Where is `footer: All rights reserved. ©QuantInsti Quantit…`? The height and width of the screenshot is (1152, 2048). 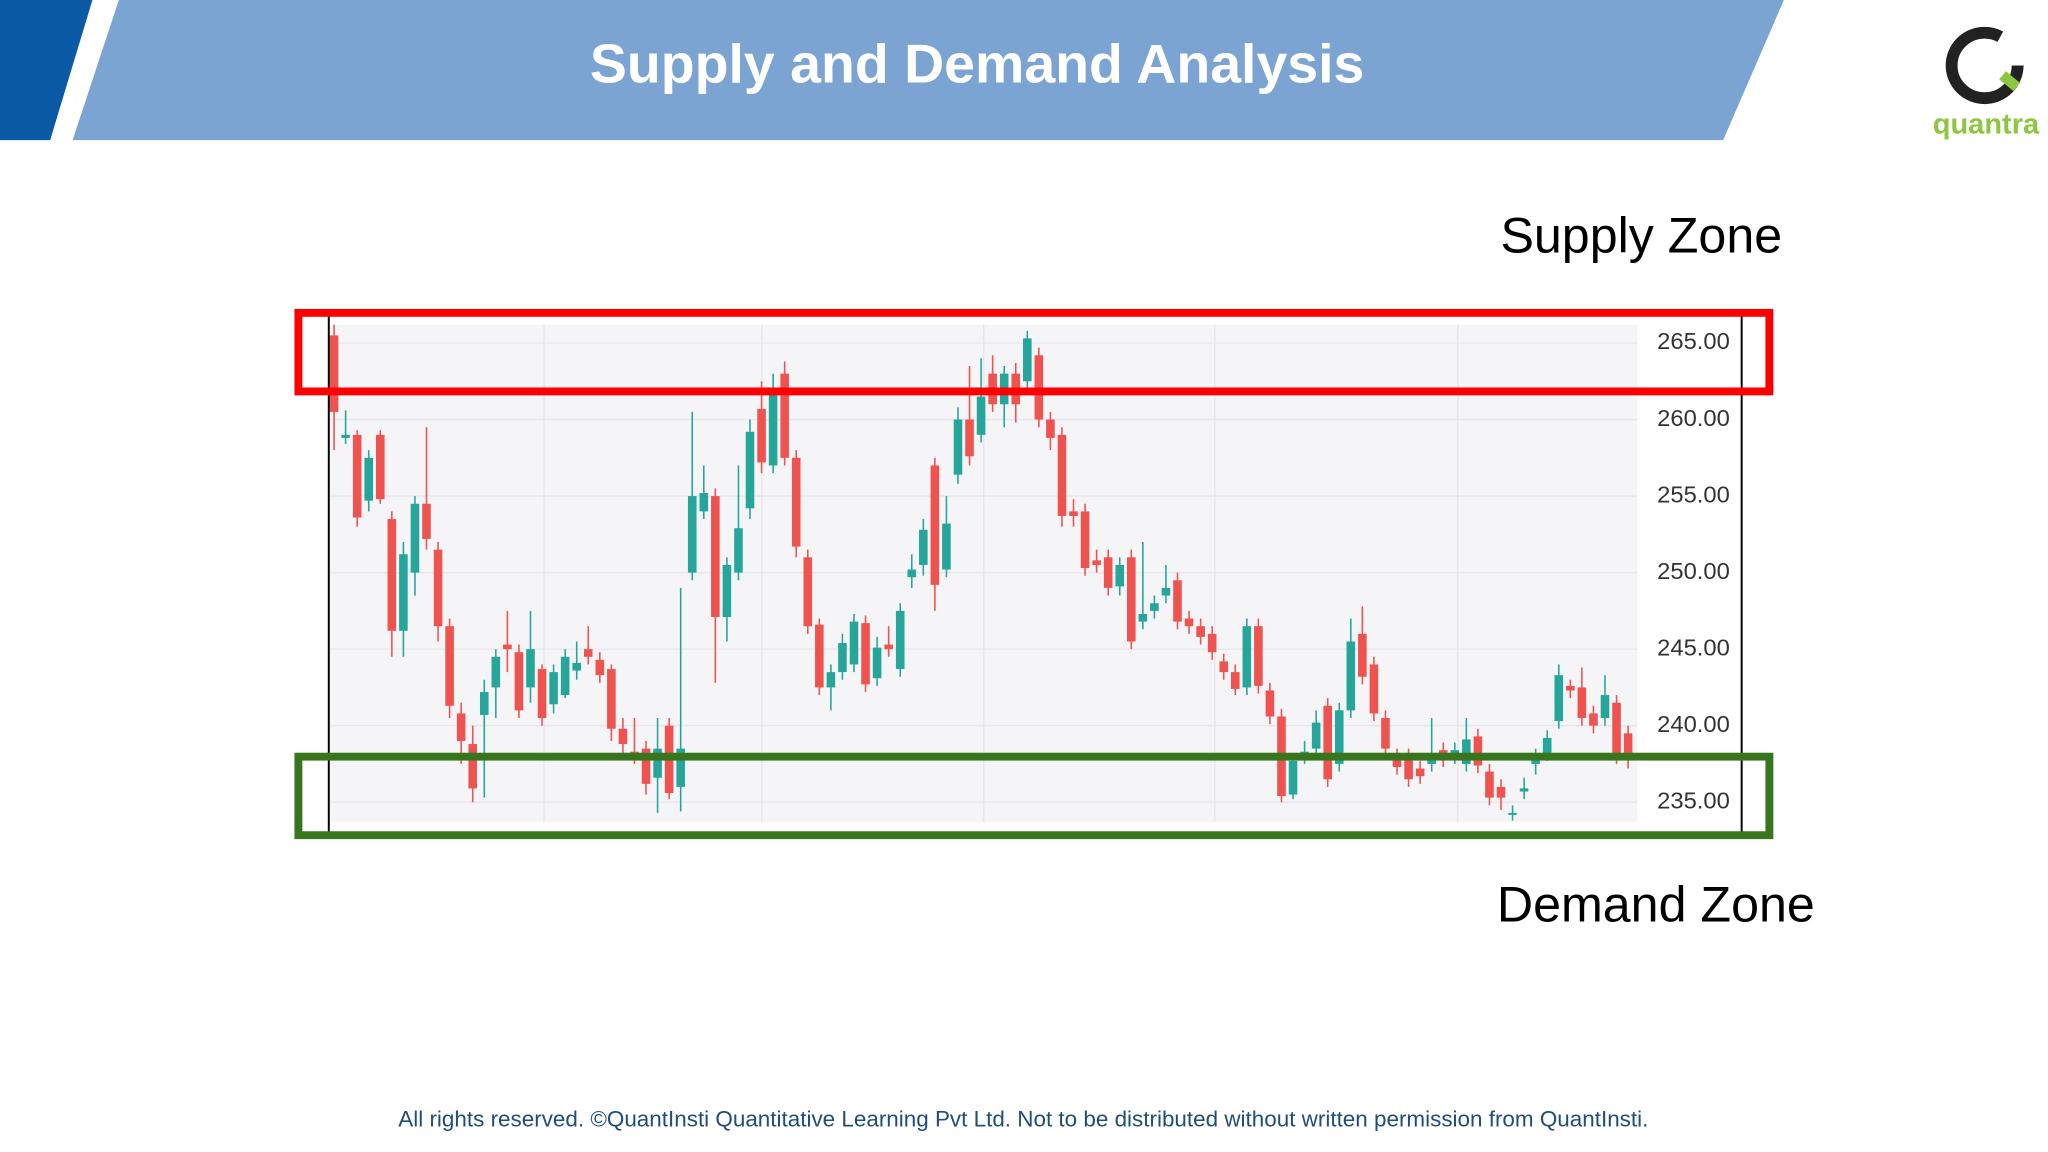 footer: All rights reserved. ©QuantInsti Quantit… is located at coordinates (1023, 1119).